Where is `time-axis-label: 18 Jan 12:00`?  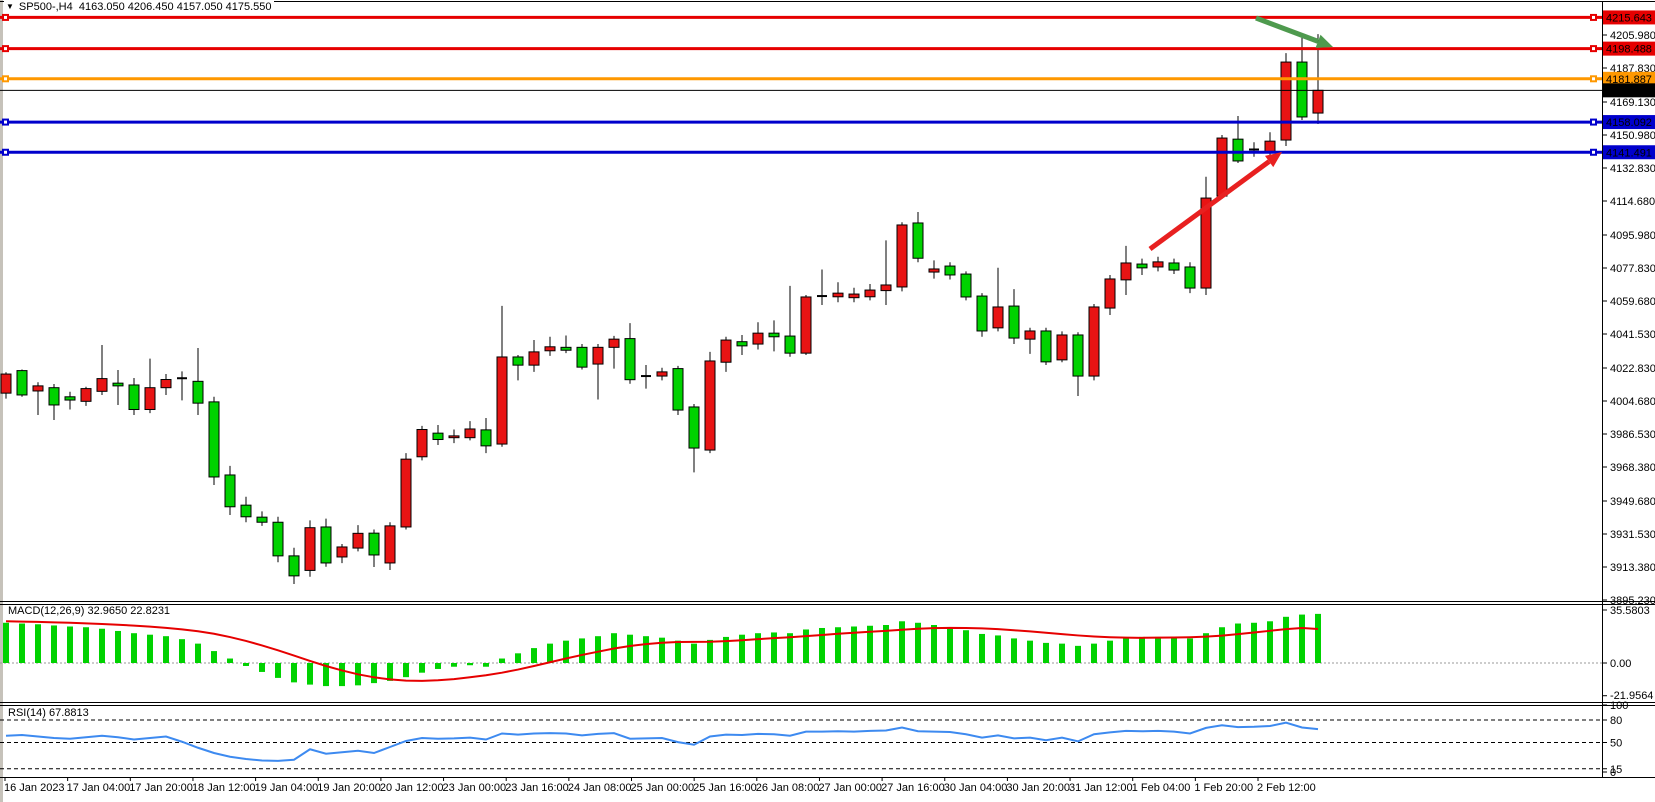
time-axis-label: 18 Jan 12:00 is located at coordinates (224, 788).